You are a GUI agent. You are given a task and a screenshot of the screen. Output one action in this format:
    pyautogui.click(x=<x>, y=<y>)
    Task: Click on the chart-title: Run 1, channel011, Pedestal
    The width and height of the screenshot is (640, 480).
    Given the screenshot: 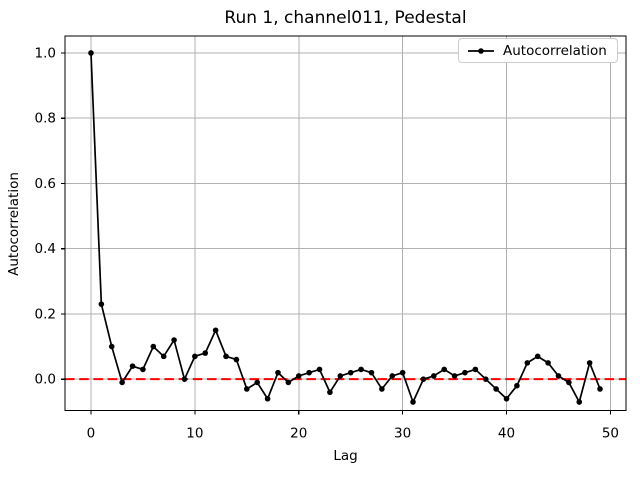 What is the action you would take?
    pyautogui.click(x=345, y=18)
    